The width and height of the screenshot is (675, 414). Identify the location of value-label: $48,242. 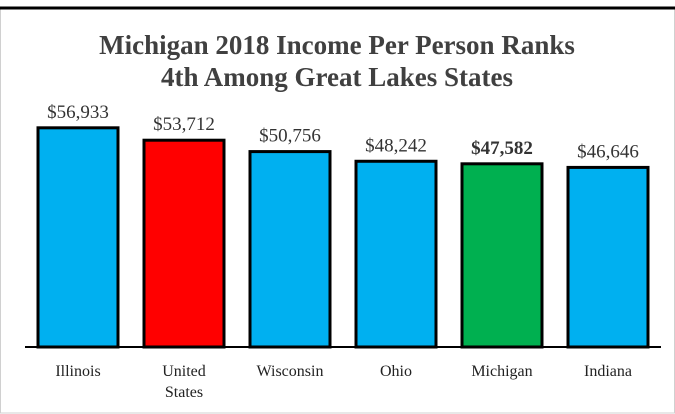
(396, 145).